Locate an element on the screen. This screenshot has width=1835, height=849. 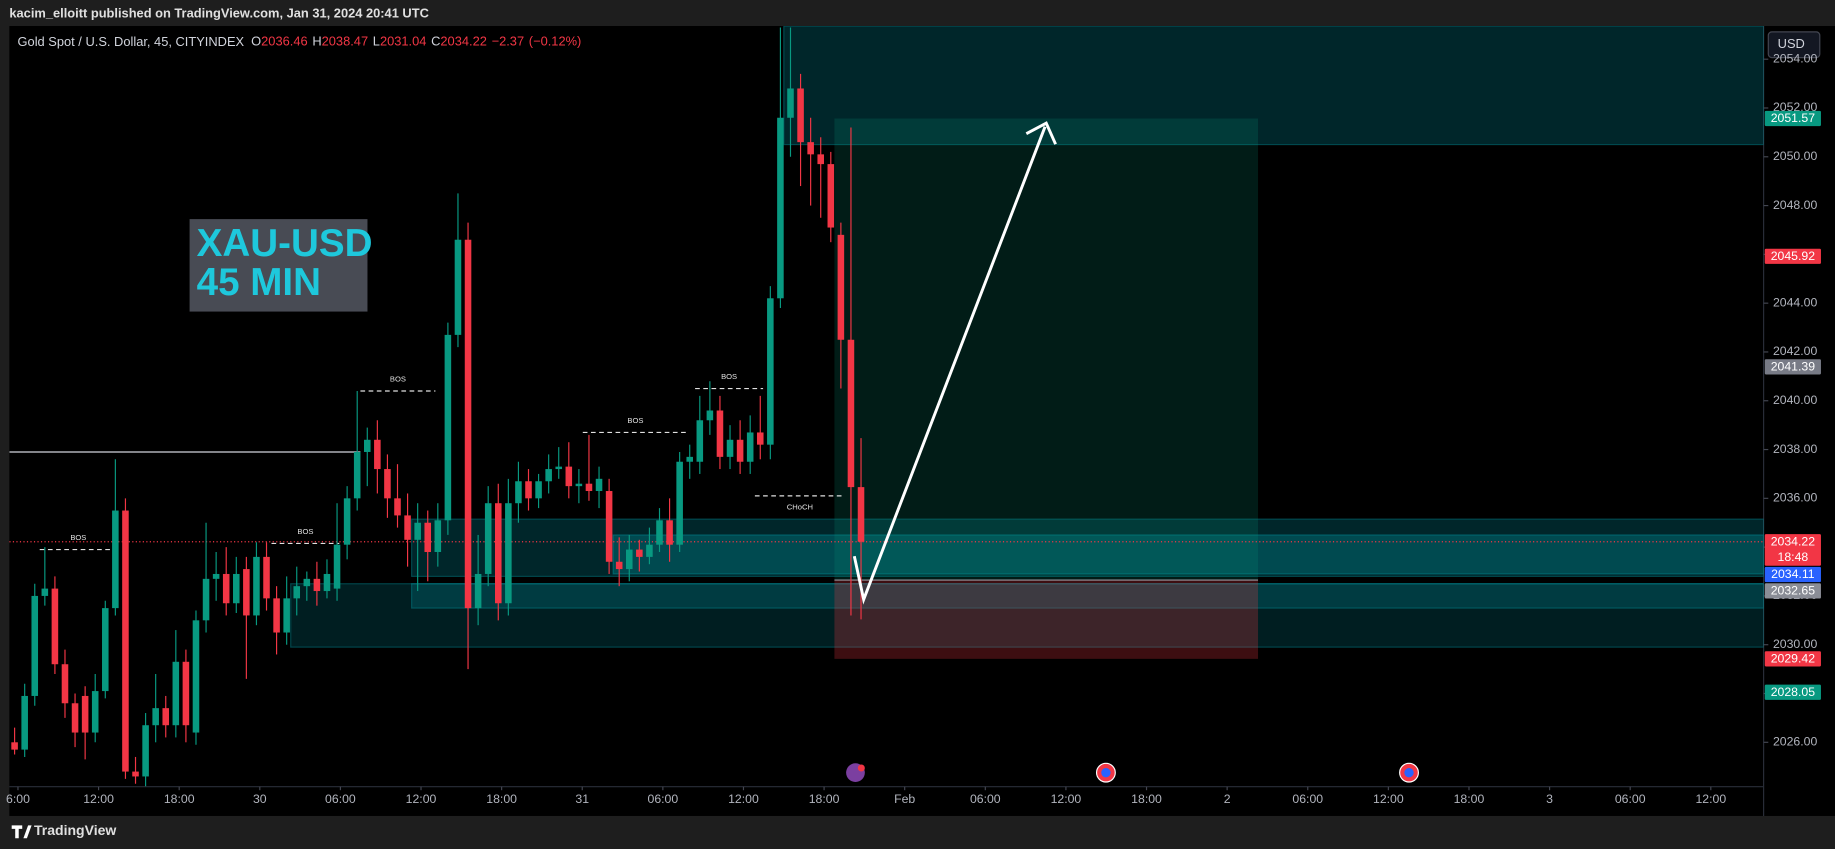
x-tick-label: 31 is located at coordinates (582, 799).